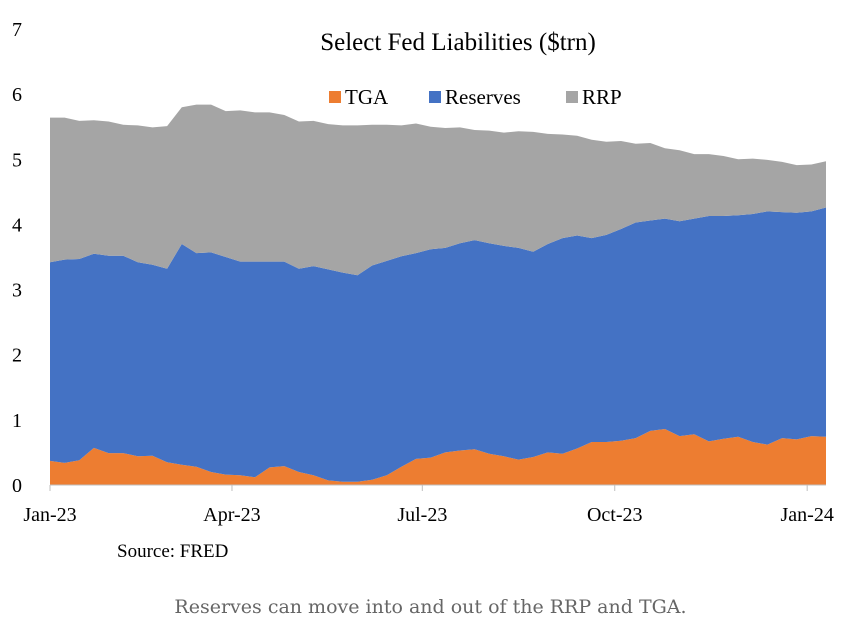  What do you see at coordinates (49, 515) in the screenshot?
I see `x-tick-label: Jan-23` at bounding box center [49, 515].